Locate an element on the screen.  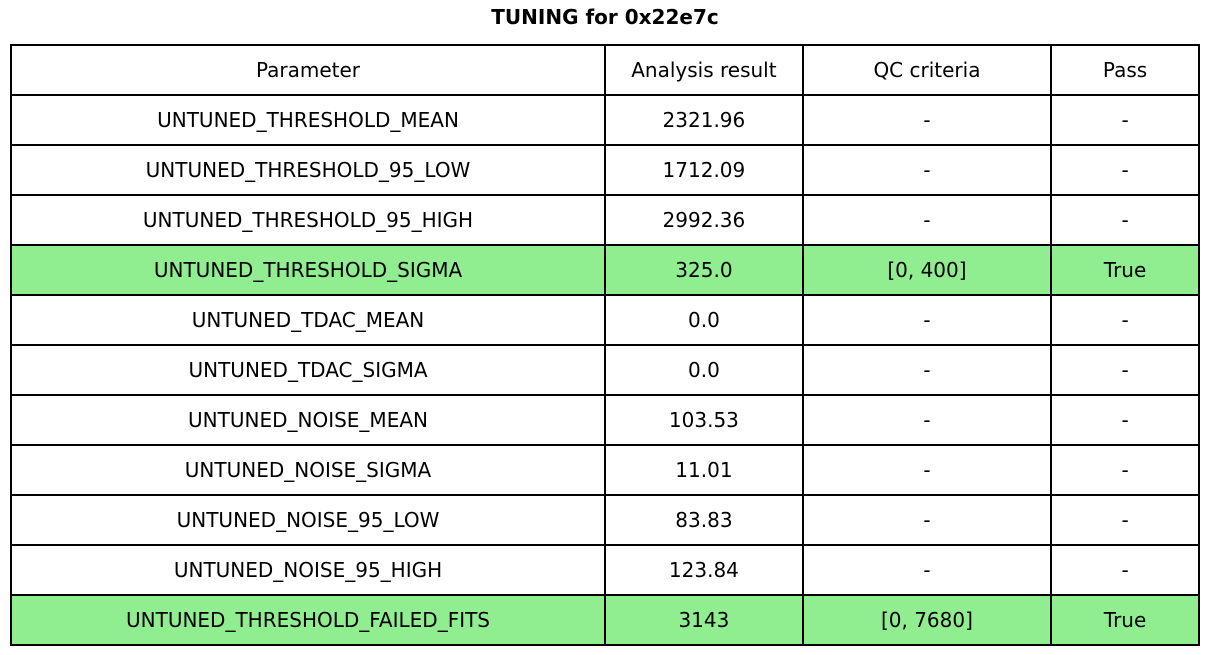
parameter-cell: UNTUNED_NOISE_SIGMA is located at coordinates (308, 470).